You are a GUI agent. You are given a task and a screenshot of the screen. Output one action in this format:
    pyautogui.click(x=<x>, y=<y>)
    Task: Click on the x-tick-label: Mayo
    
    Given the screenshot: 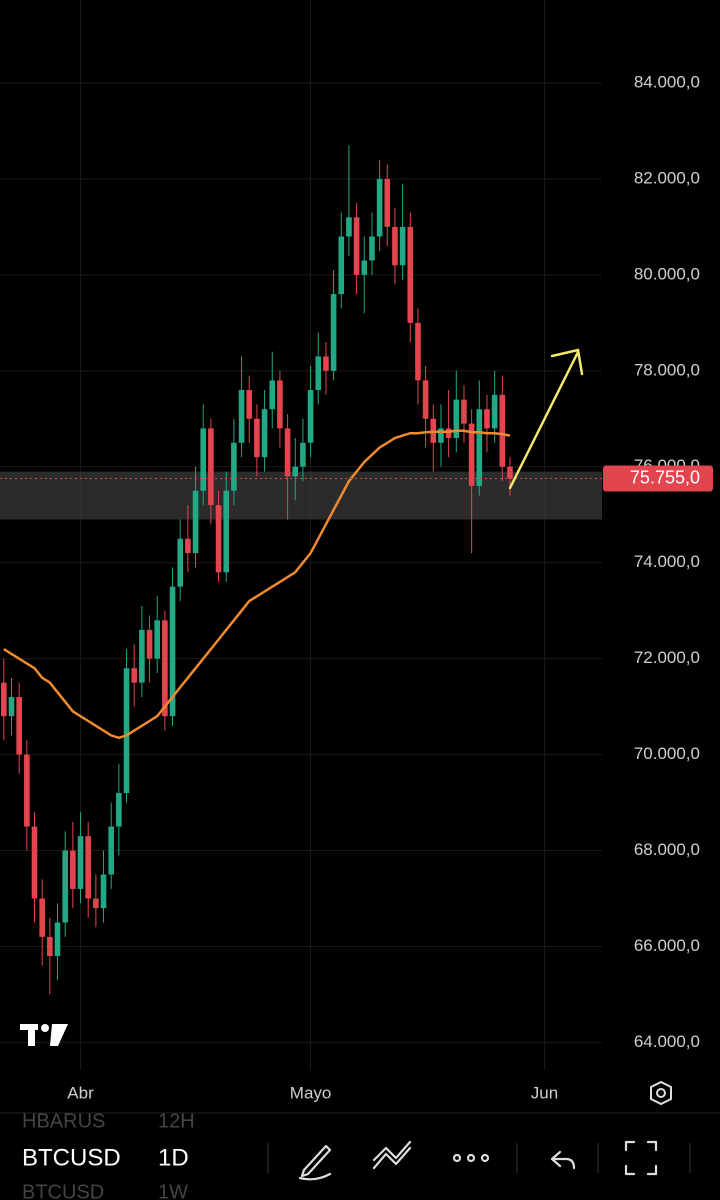 What is the action you would take?
    pyautogui.click(x=311, y=1092)
    